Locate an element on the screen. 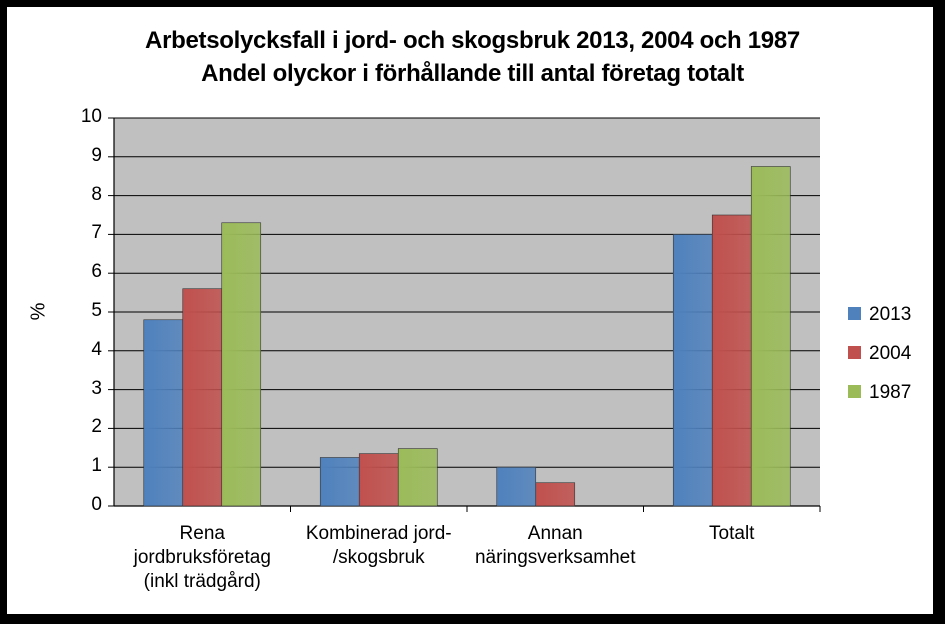  y-tick-label: 4 is located at coordinates (96, 349).